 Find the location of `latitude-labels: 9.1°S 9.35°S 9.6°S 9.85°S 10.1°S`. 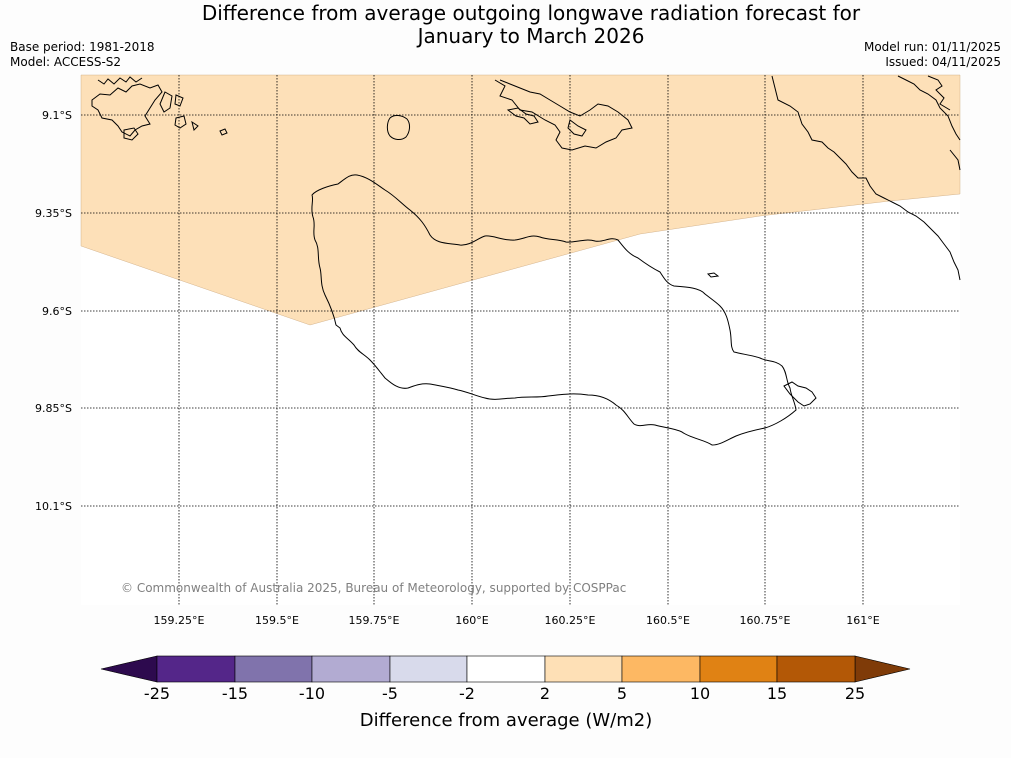

latitude-labels: 9.1°S 9.35°S 9.6°S 9.85°S 10.1°S is located at coordinates (53, 311).